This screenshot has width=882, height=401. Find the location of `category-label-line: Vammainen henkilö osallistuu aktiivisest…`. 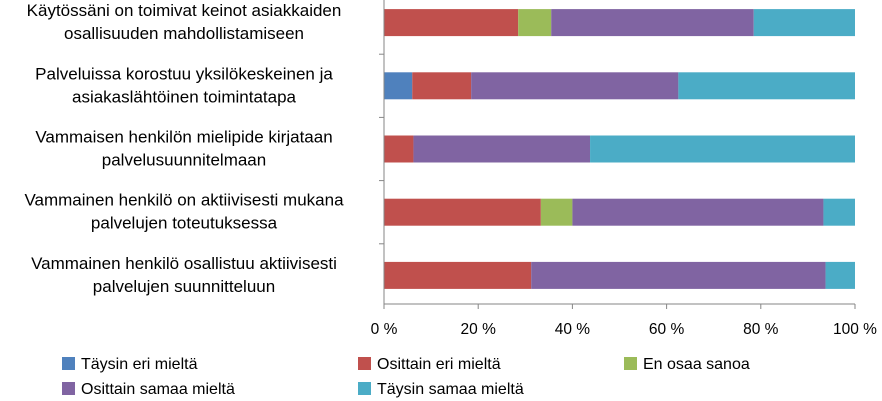

category-label-line: Vammainen henkilö osallistuu aktiivisest… is located at coordinates (184, 263).